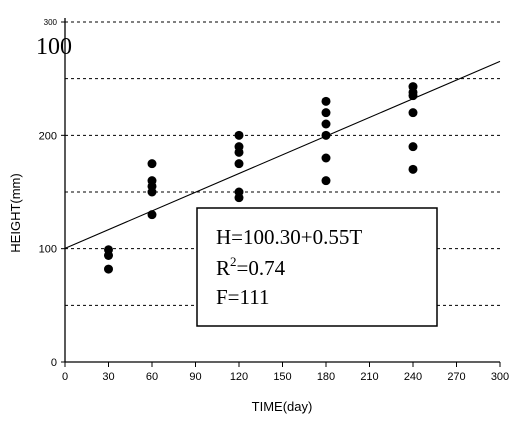 This screenshot has height=433, width=513. Describe the element at coordinates (51, 22) in the screenshot. I see `y-tick-label: 300` at that location.